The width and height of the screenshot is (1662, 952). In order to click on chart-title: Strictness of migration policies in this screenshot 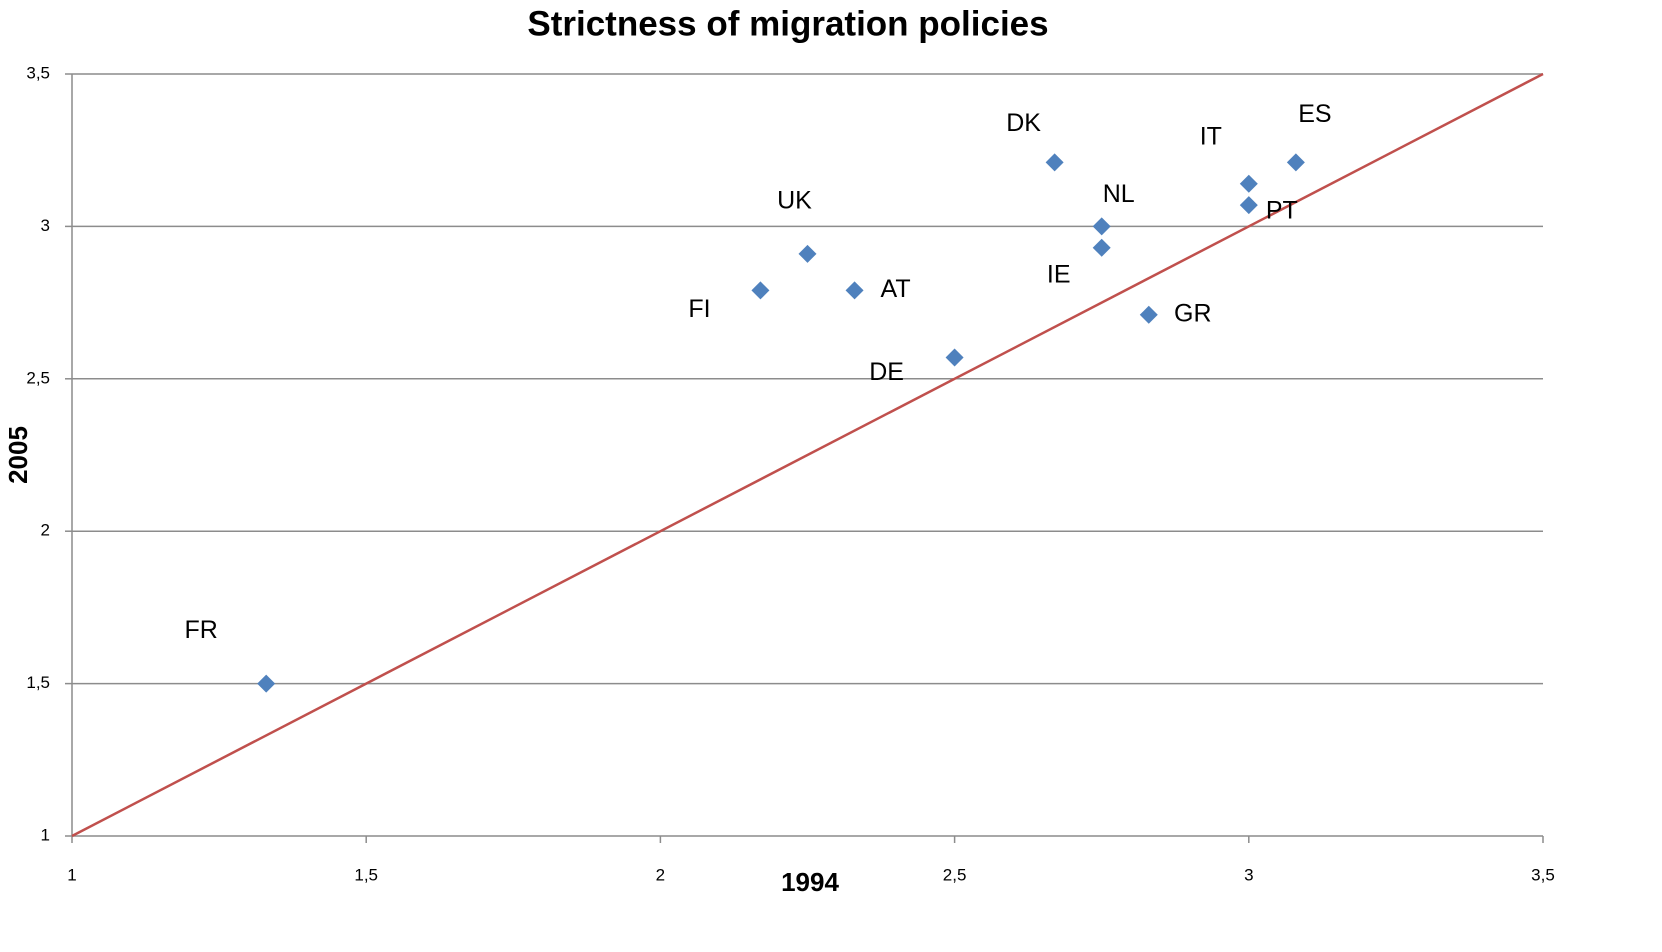, I will do `click(787, 23)`.